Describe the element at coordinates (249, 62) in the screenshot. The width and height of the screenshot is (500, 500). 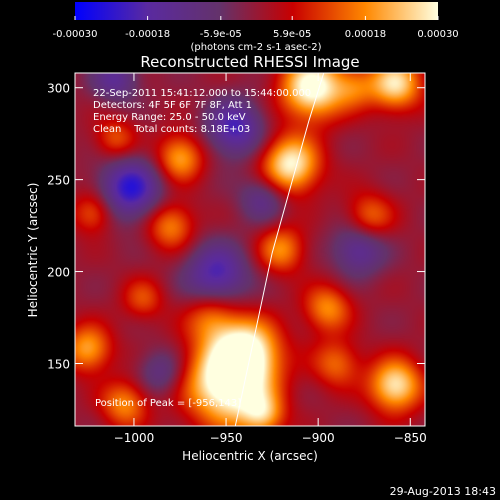
I see `chart-title: Reconstructed RHESSI Image` at that location.